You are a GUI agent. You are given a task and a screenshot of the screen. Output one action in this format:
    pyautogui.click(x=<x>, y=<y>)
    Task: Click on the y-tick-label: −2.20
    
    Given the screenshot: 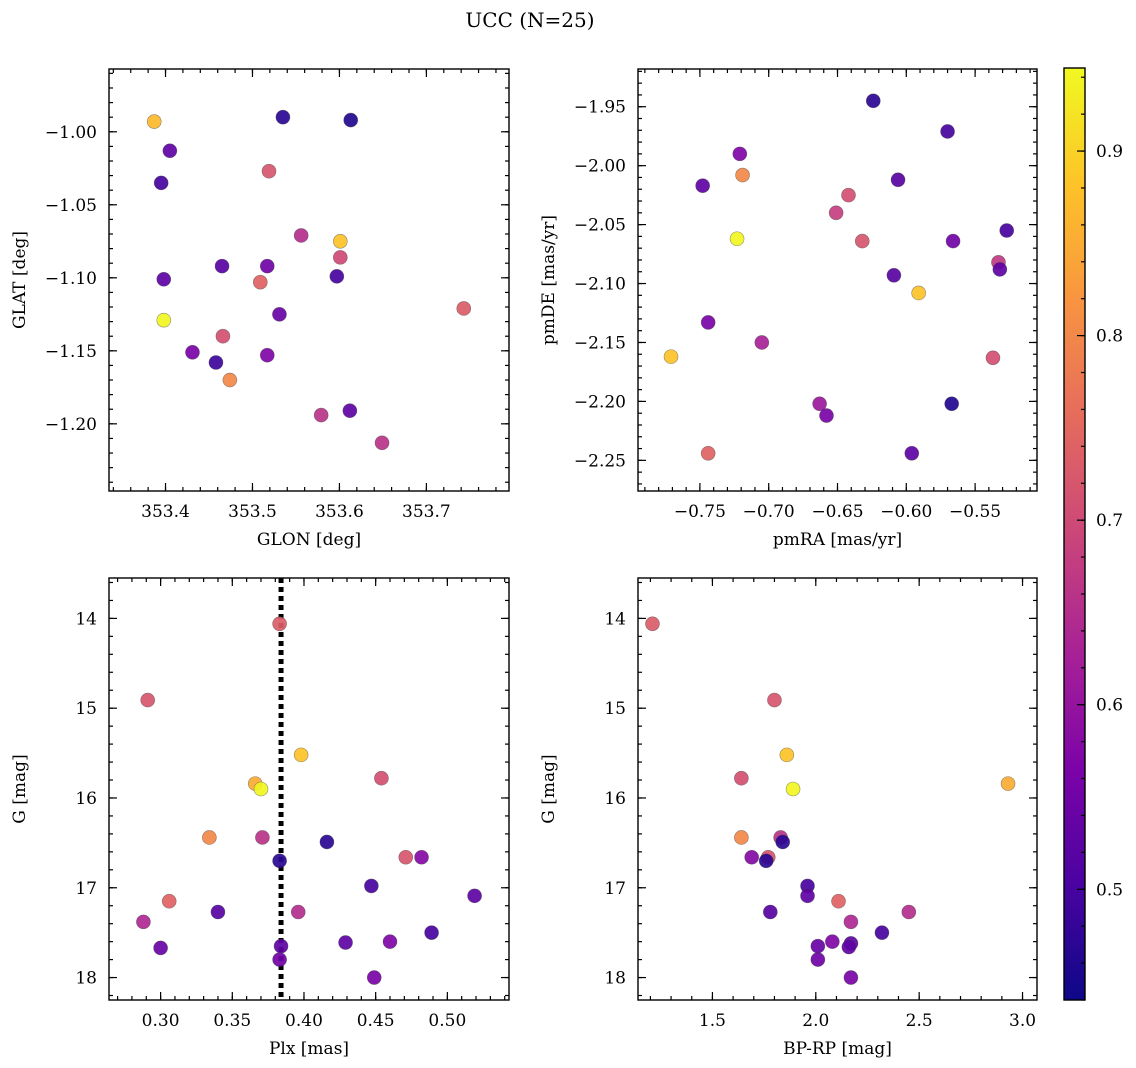 What is the action you would take?
    pyautogui.click(x=600, y=402)
    